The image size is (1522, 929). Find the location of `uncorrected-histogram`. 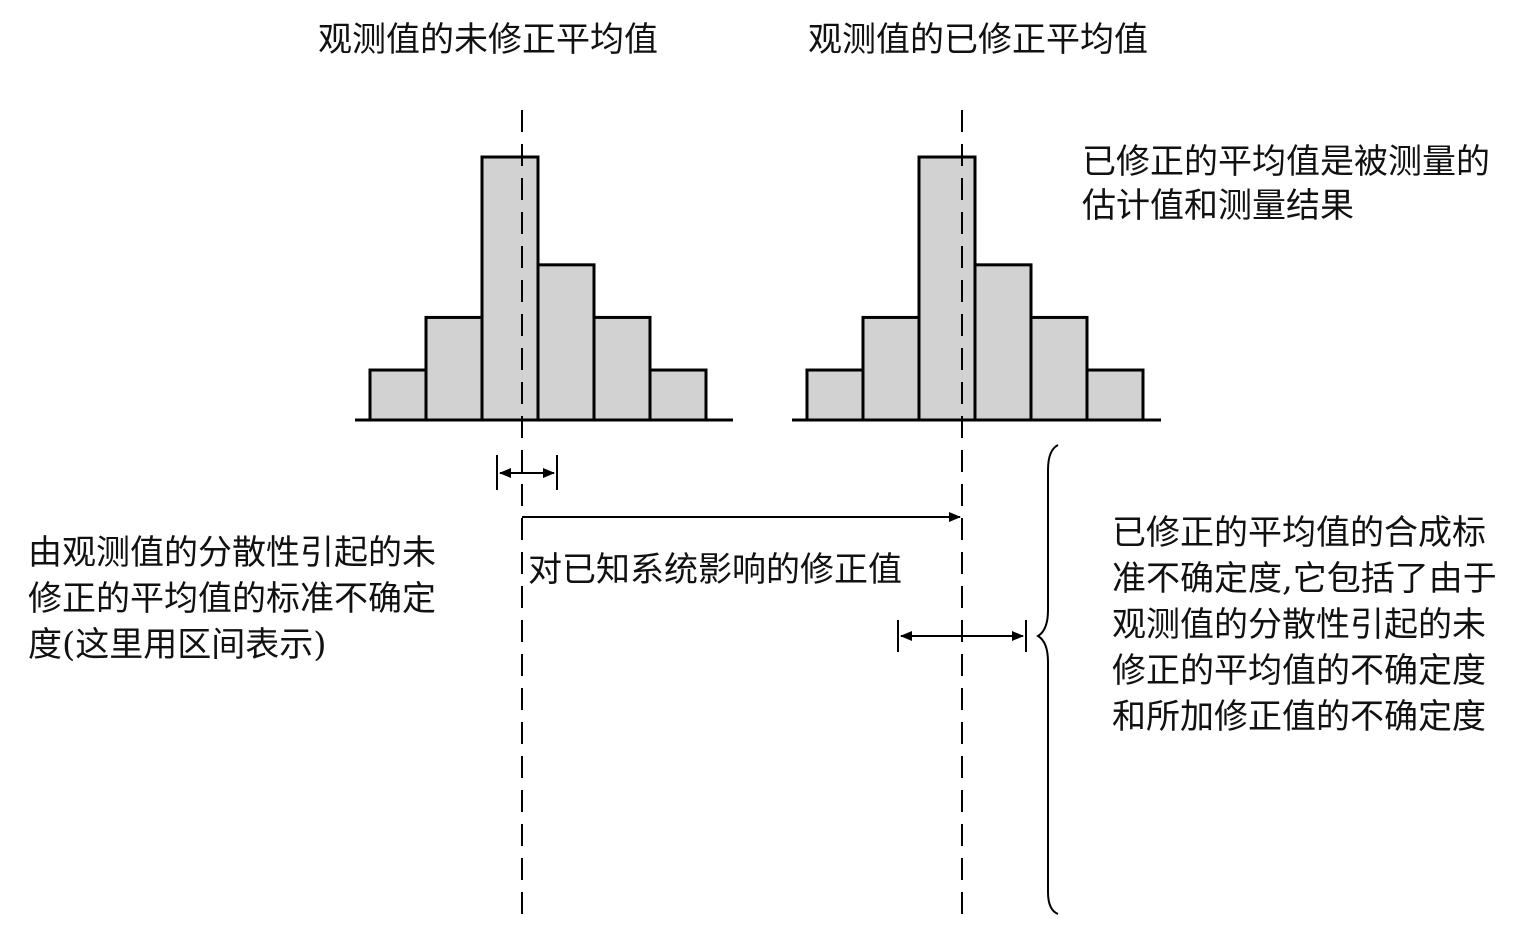

uncorrected-histogram is located at coordinates (538, 288).